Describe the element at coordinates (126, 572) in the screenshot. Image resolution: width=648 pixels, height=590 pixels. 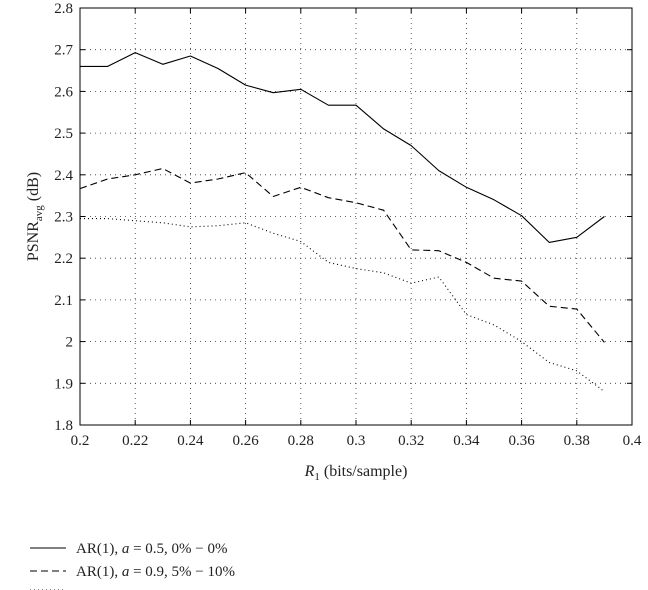
I see `legend-entry-2-param: a` at that location.